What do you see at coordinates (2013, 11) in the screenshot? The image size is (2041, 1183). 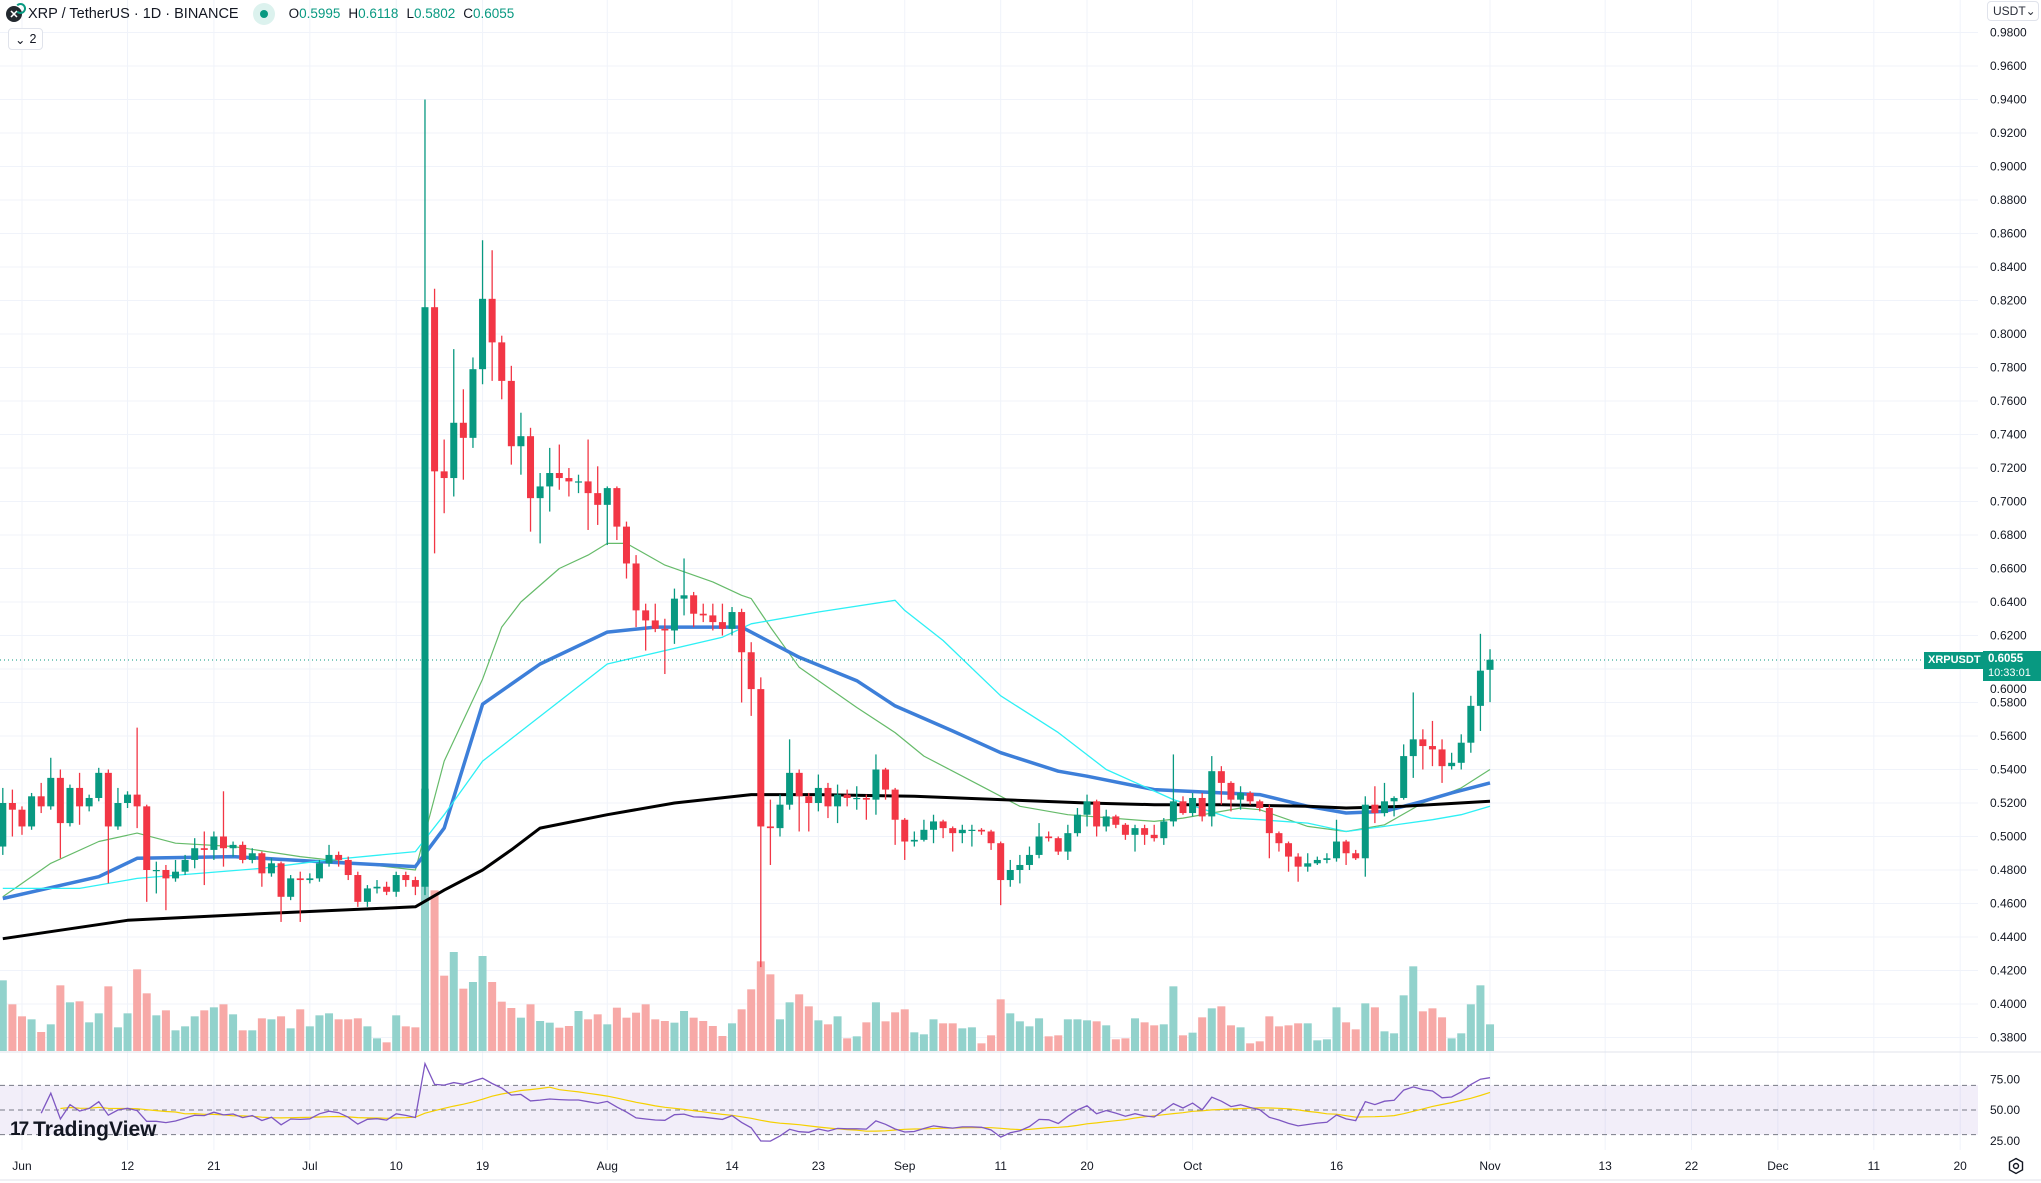 I see `currency-select: USDT ⌄` at bounding box center [2013, 11].